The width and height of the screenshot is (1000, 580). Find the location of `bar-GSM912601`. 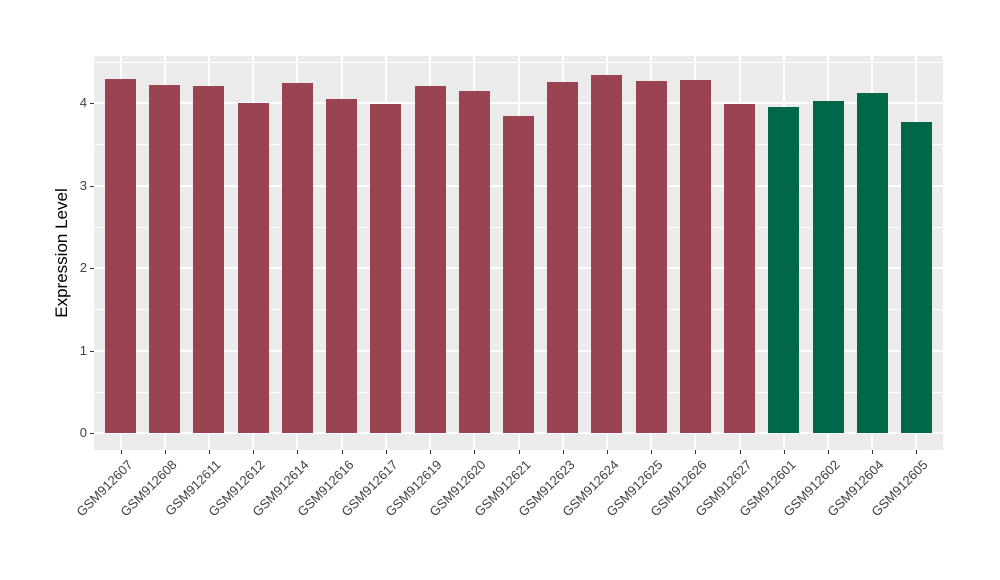

bar-GSM912601 is located at coordinates (783, 270).